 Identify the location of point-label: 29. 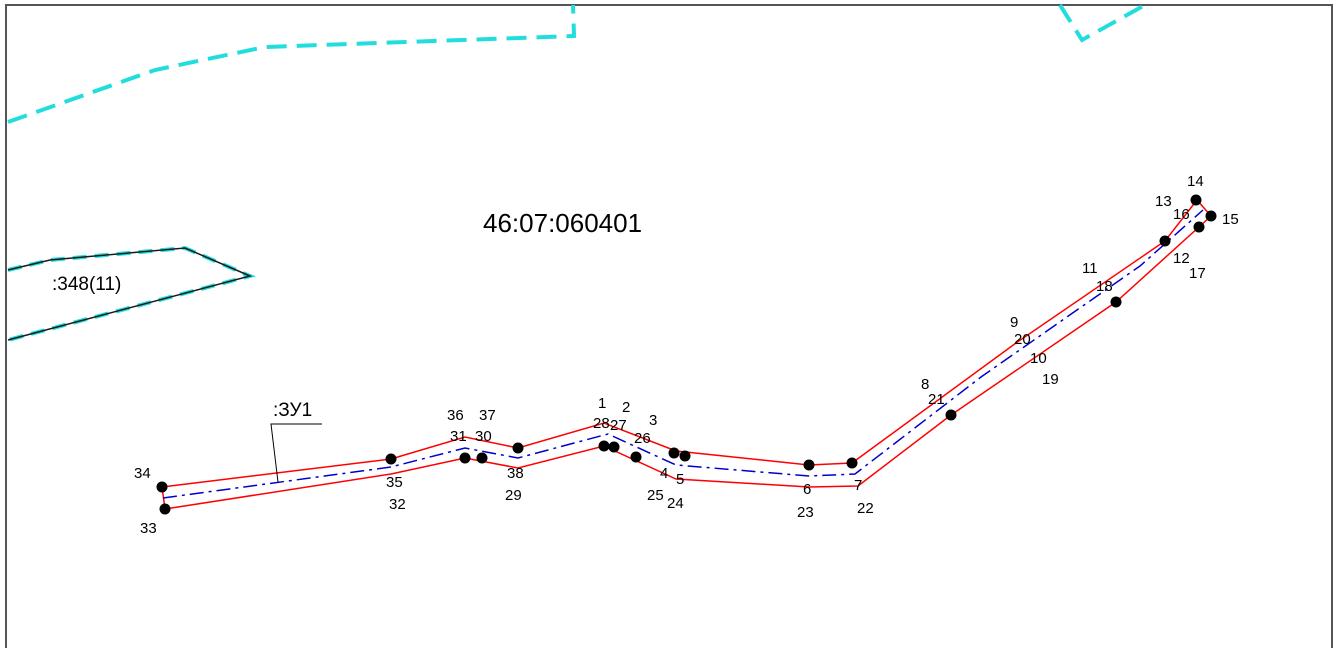
(513, 495).